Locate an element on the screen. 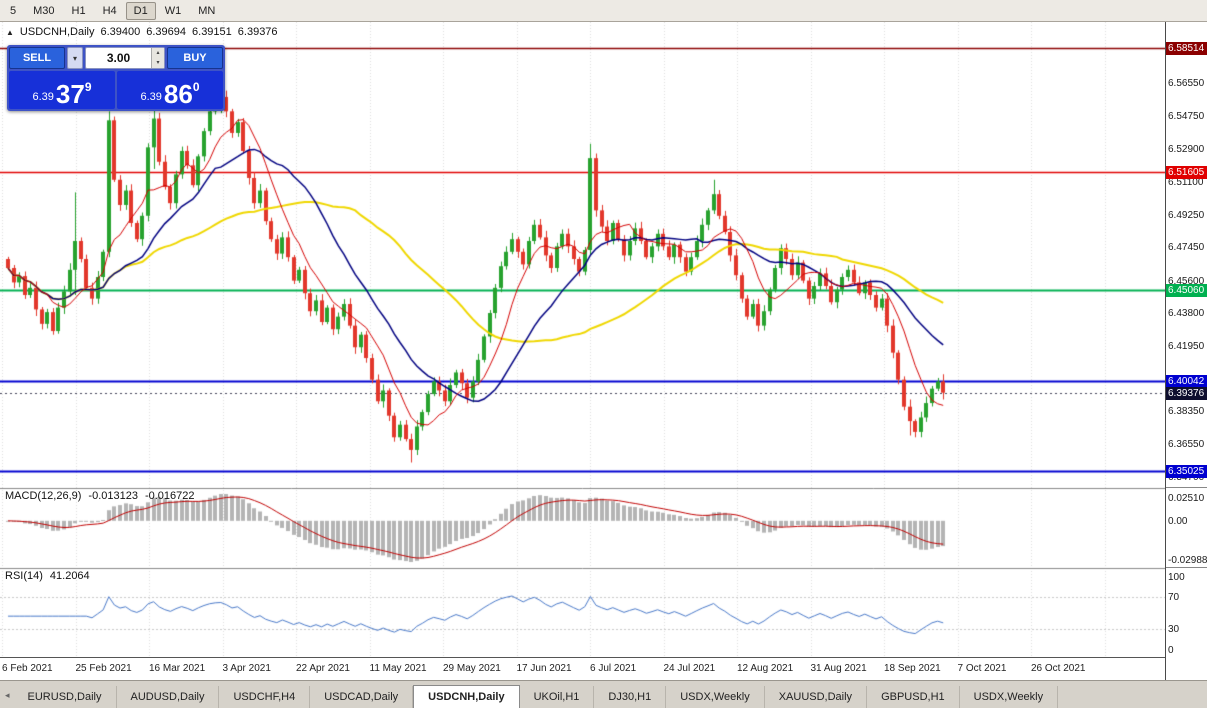 This screenshot has width=1207, height=708. bid-big-digits: 37 is located at coordinates (70, 94).